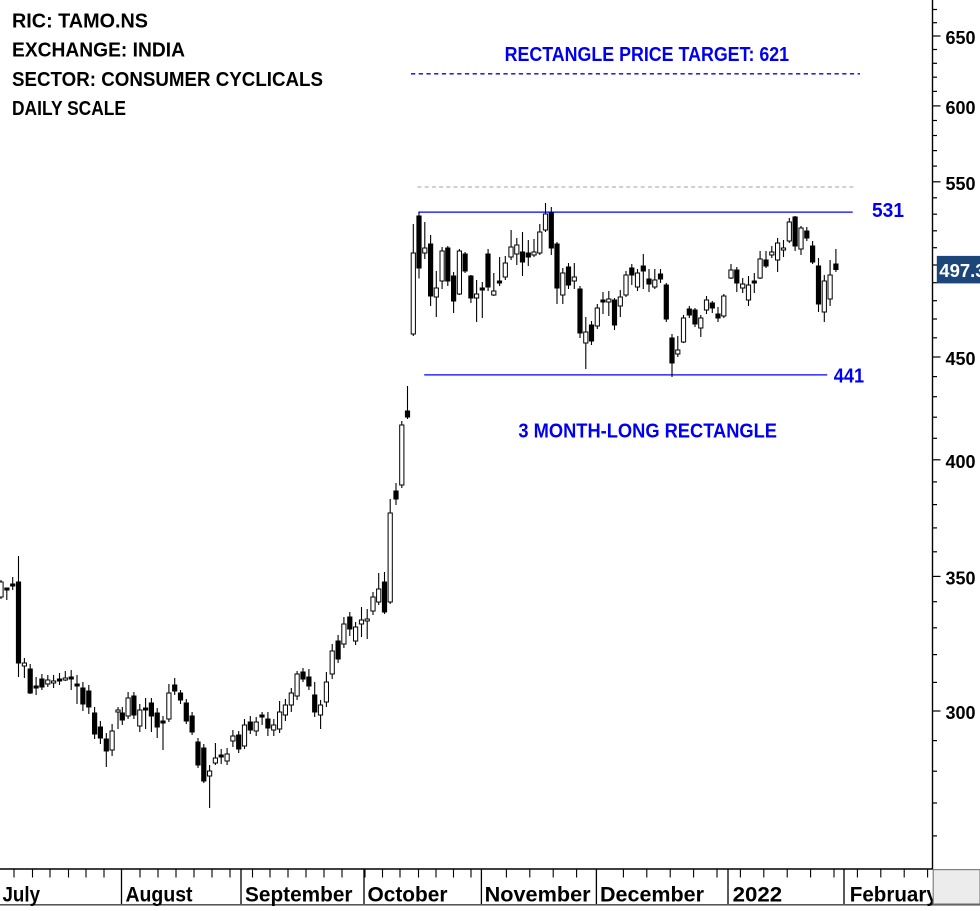  I want to click on svg-text: 3 MONTH-LONG RECTANGLE, so click(647, 432).